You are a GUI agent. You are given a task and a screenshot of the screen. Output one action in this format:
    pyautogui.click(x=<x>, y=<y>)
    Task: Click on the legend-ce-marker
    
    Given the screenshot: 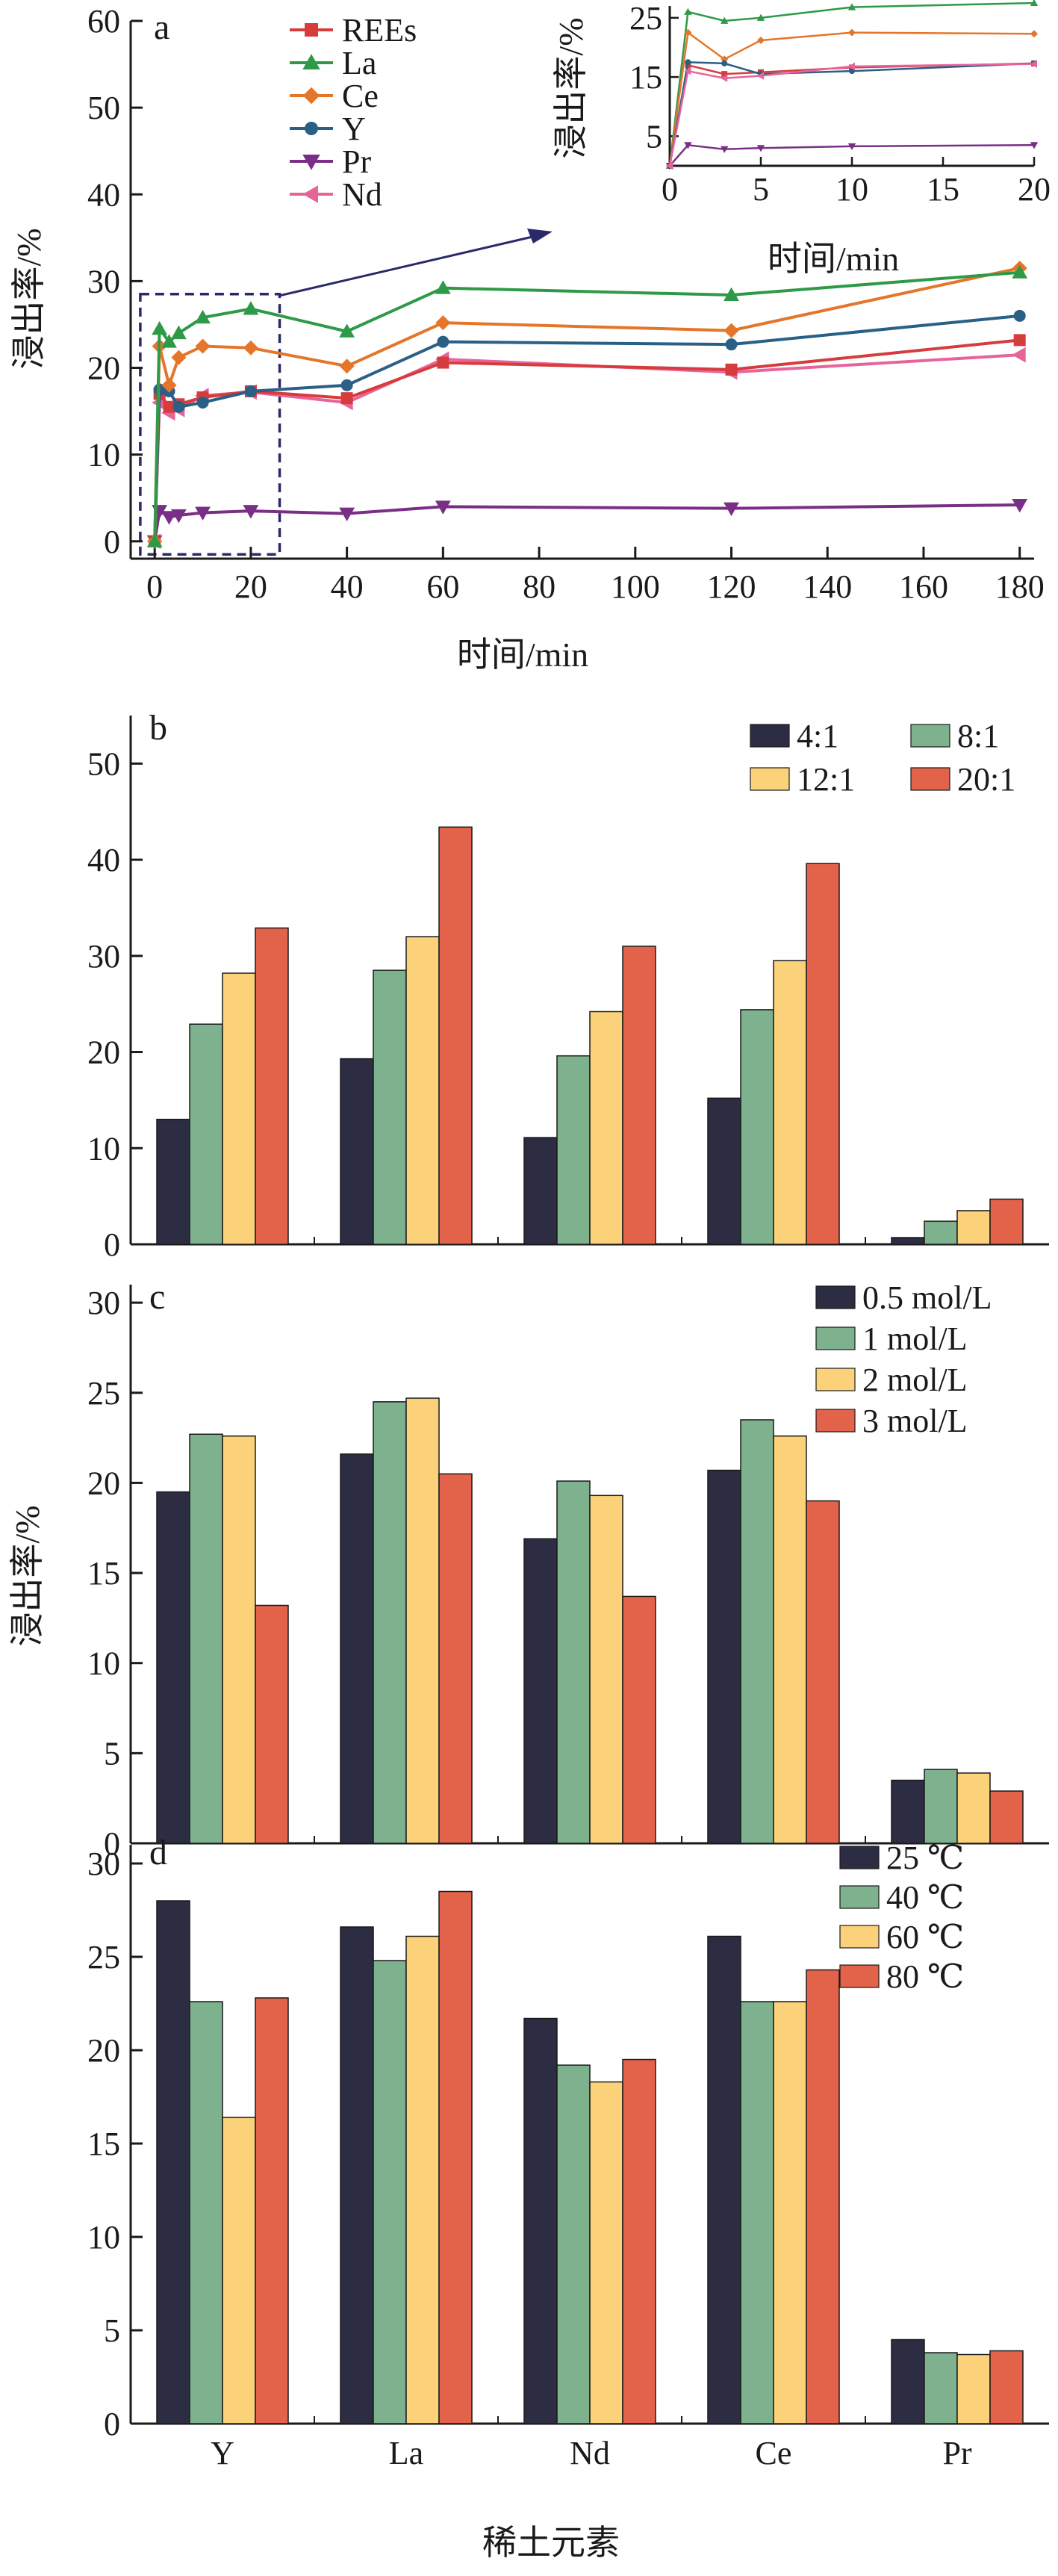 What is the action you would take?
    pyautogui.click(x=311, y=96)
    